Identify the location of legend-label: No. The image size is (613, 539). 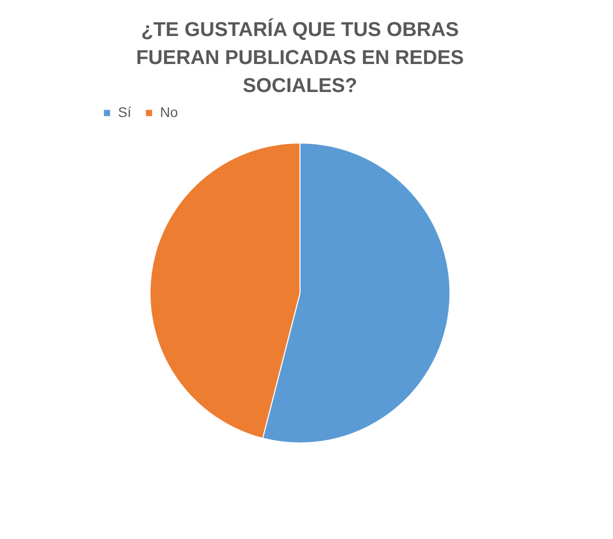
(169, 112).